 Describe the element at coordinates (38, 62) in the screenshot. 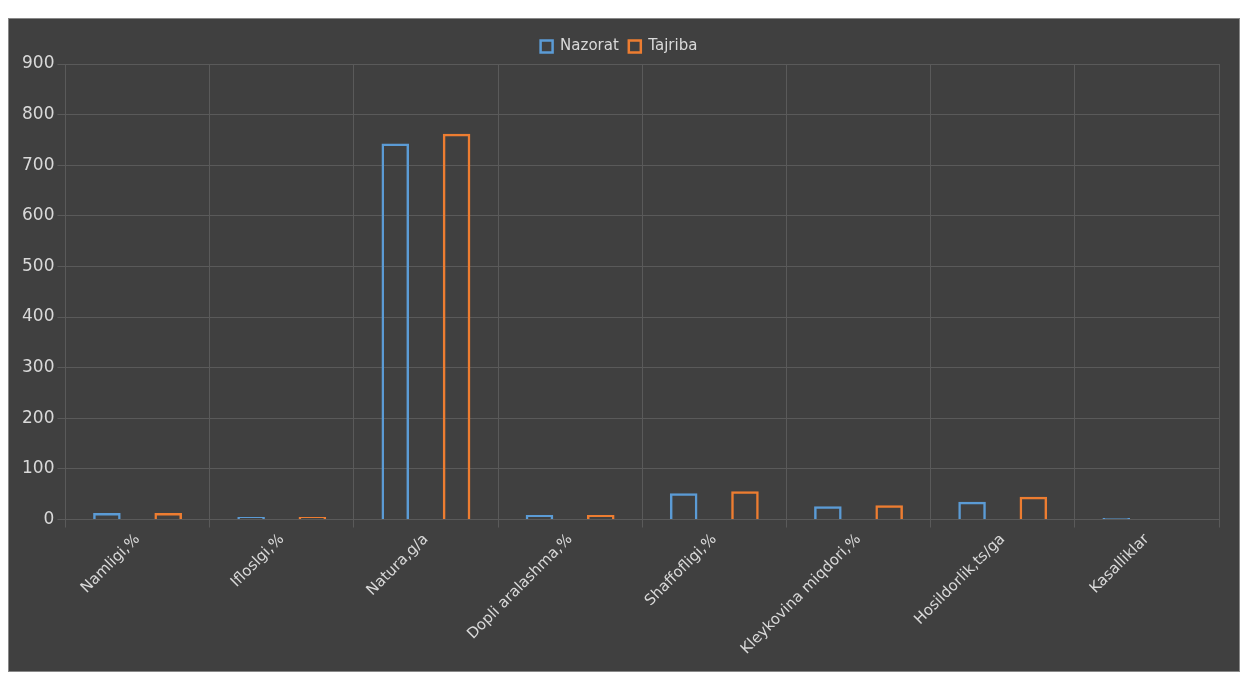

I see `y-tick-label: 900` at that location.